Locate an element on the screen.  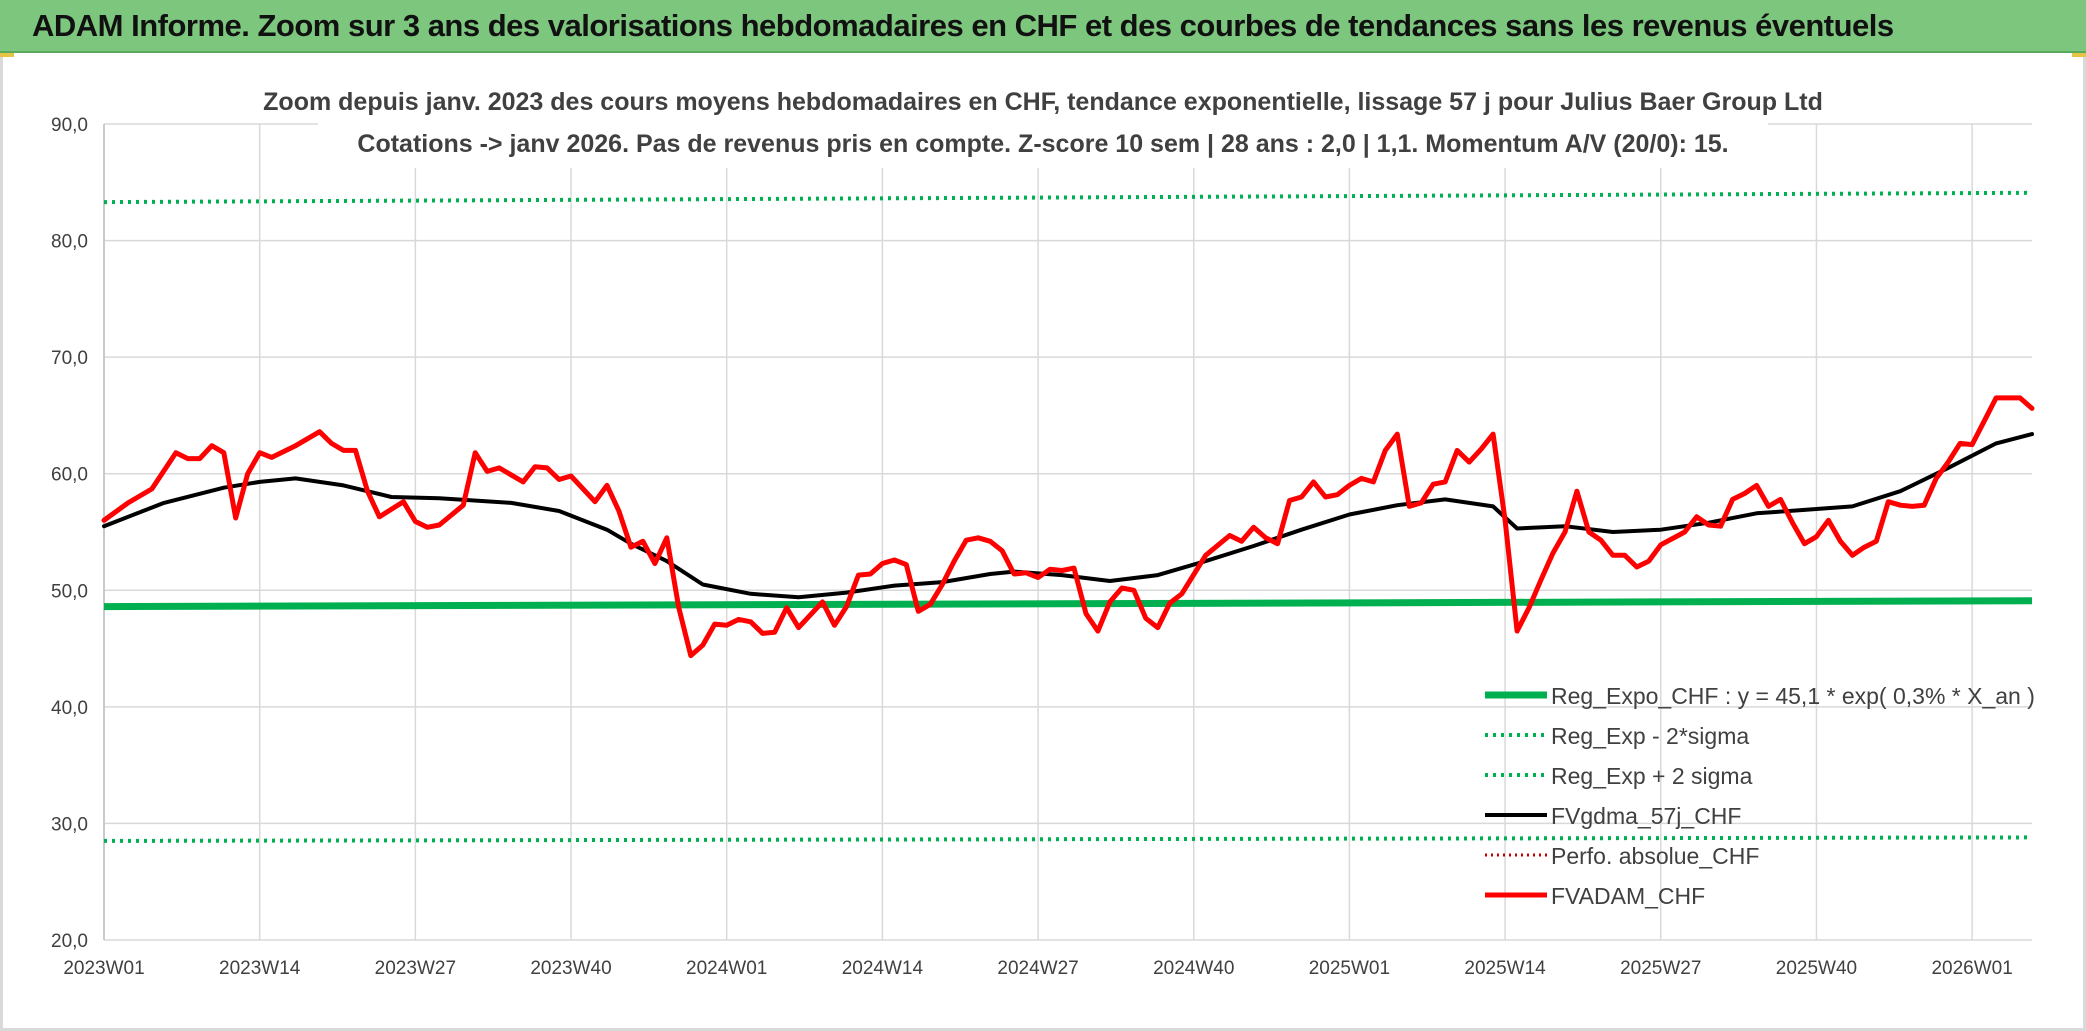
chart-title-background is located at coordinates (1043, 122).